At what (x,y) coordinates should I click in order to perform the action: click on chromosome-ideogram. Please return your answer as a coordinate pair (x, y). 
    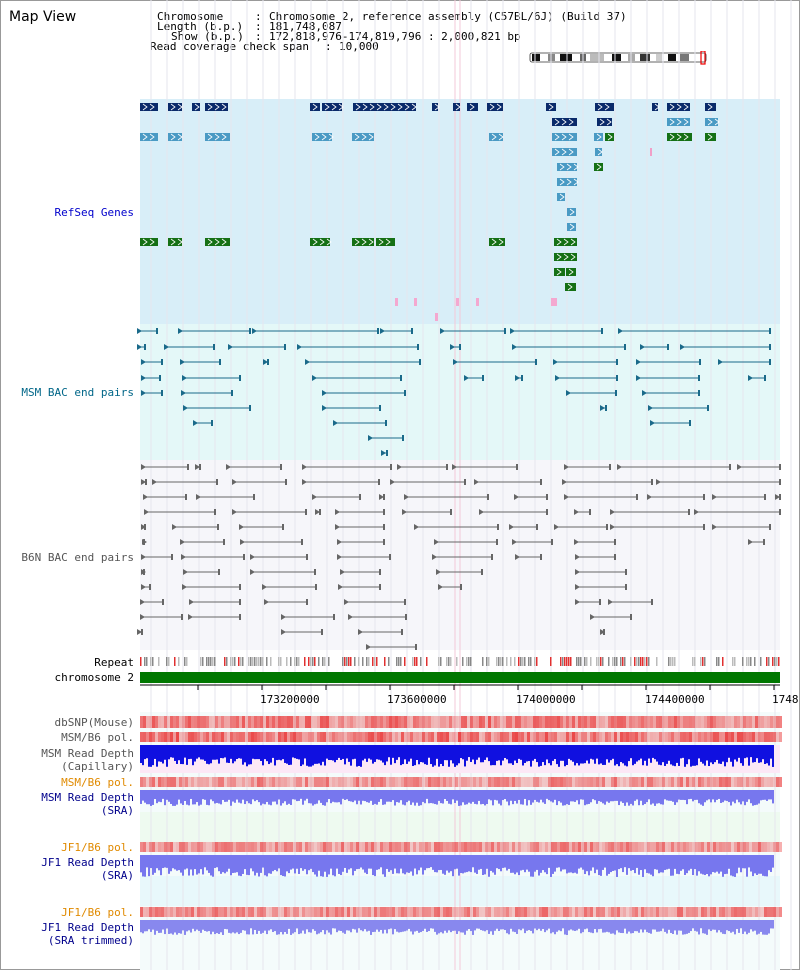
    Looking at the image, I should click on (620, 58).